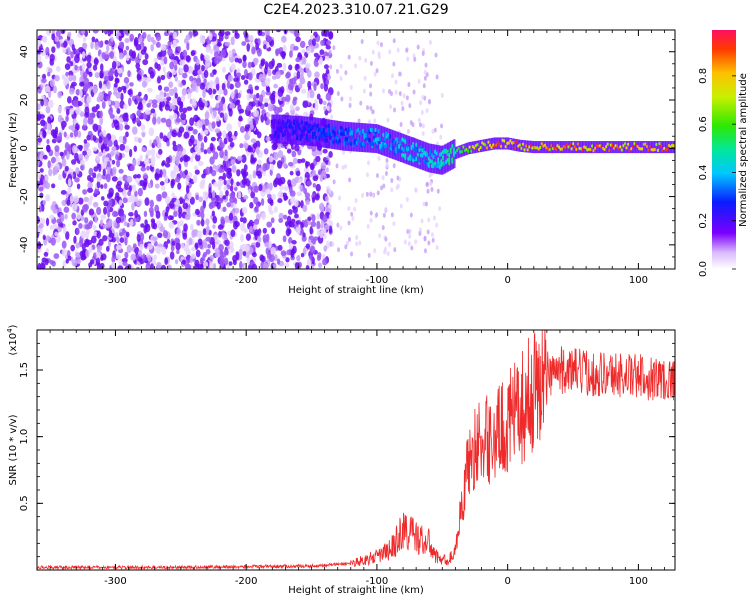  What do you see at coordinates (24, 100) in the screenshot?
I see `top-y-tick-label: 20` at bounding box center [24, 100].